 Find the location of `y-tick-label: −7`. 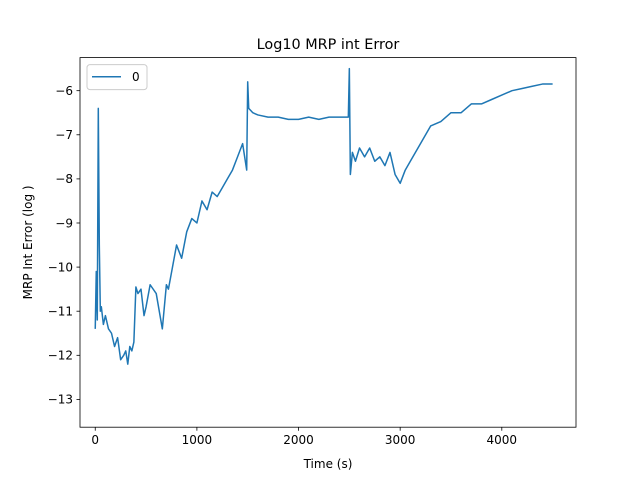

y-tick-label: −7 is located at coordinates (64, 135).